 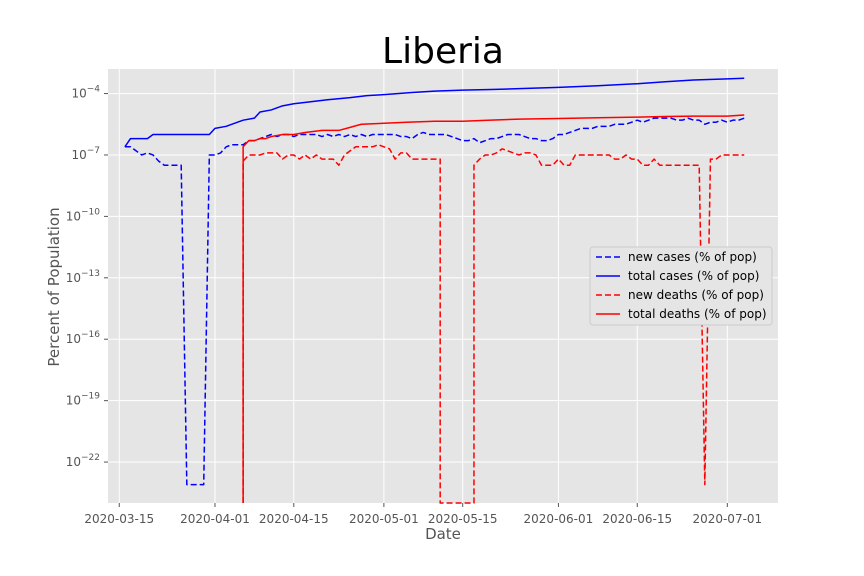 I want to click on y-tick-label: 10⁻²², so click(x=83, y=461).